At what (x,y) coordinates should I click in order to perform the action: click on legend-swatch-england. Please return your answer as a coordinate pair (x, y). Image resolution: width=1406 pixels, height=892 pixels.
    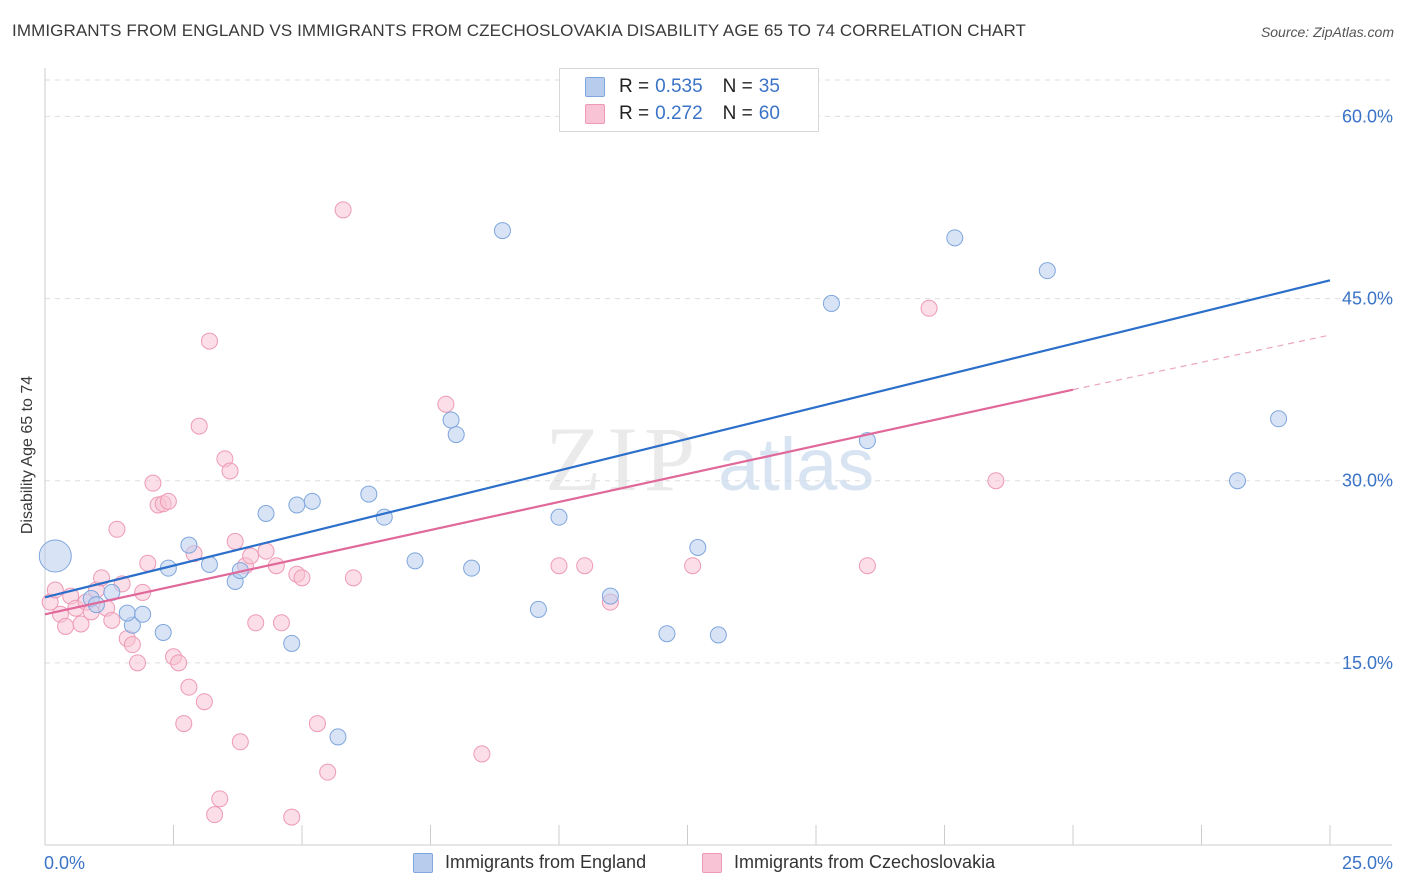
    Looking at the image, I should click on (595, 87).